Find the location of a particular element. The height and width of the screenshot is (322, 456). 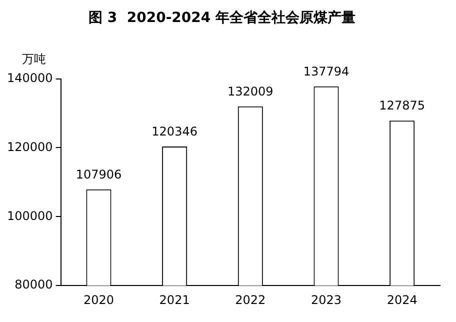

y-tick-label: 100000 is located at coordinates (29, 215).